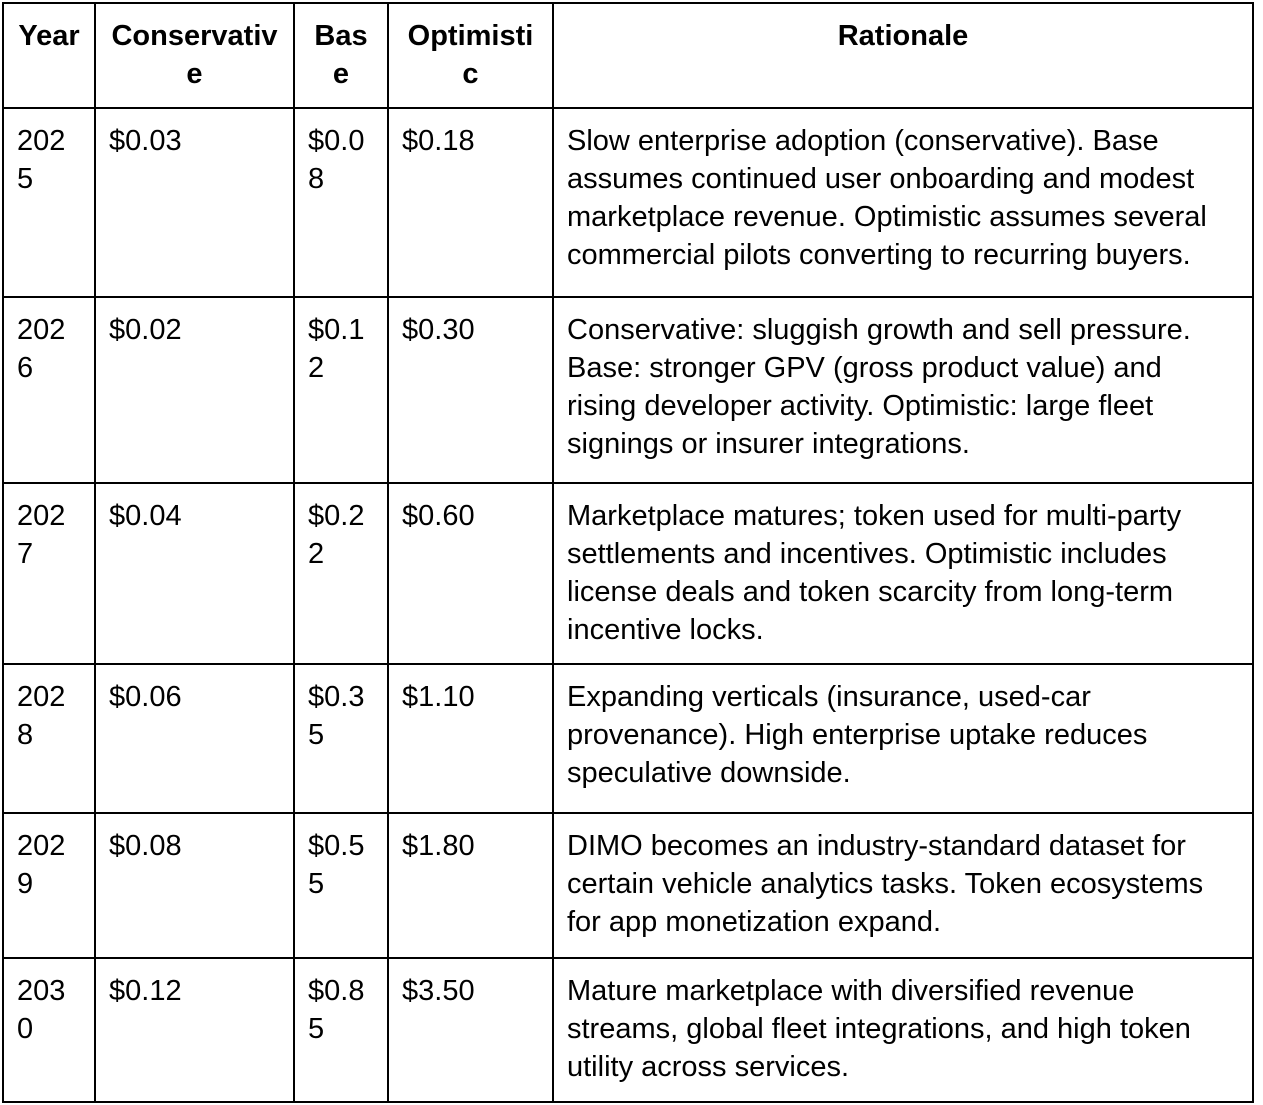 The image size is (1263, 1105). Describe the element at coordinates (341, 573) in the screenshot. I see `cell-base: $0.22` at that location.